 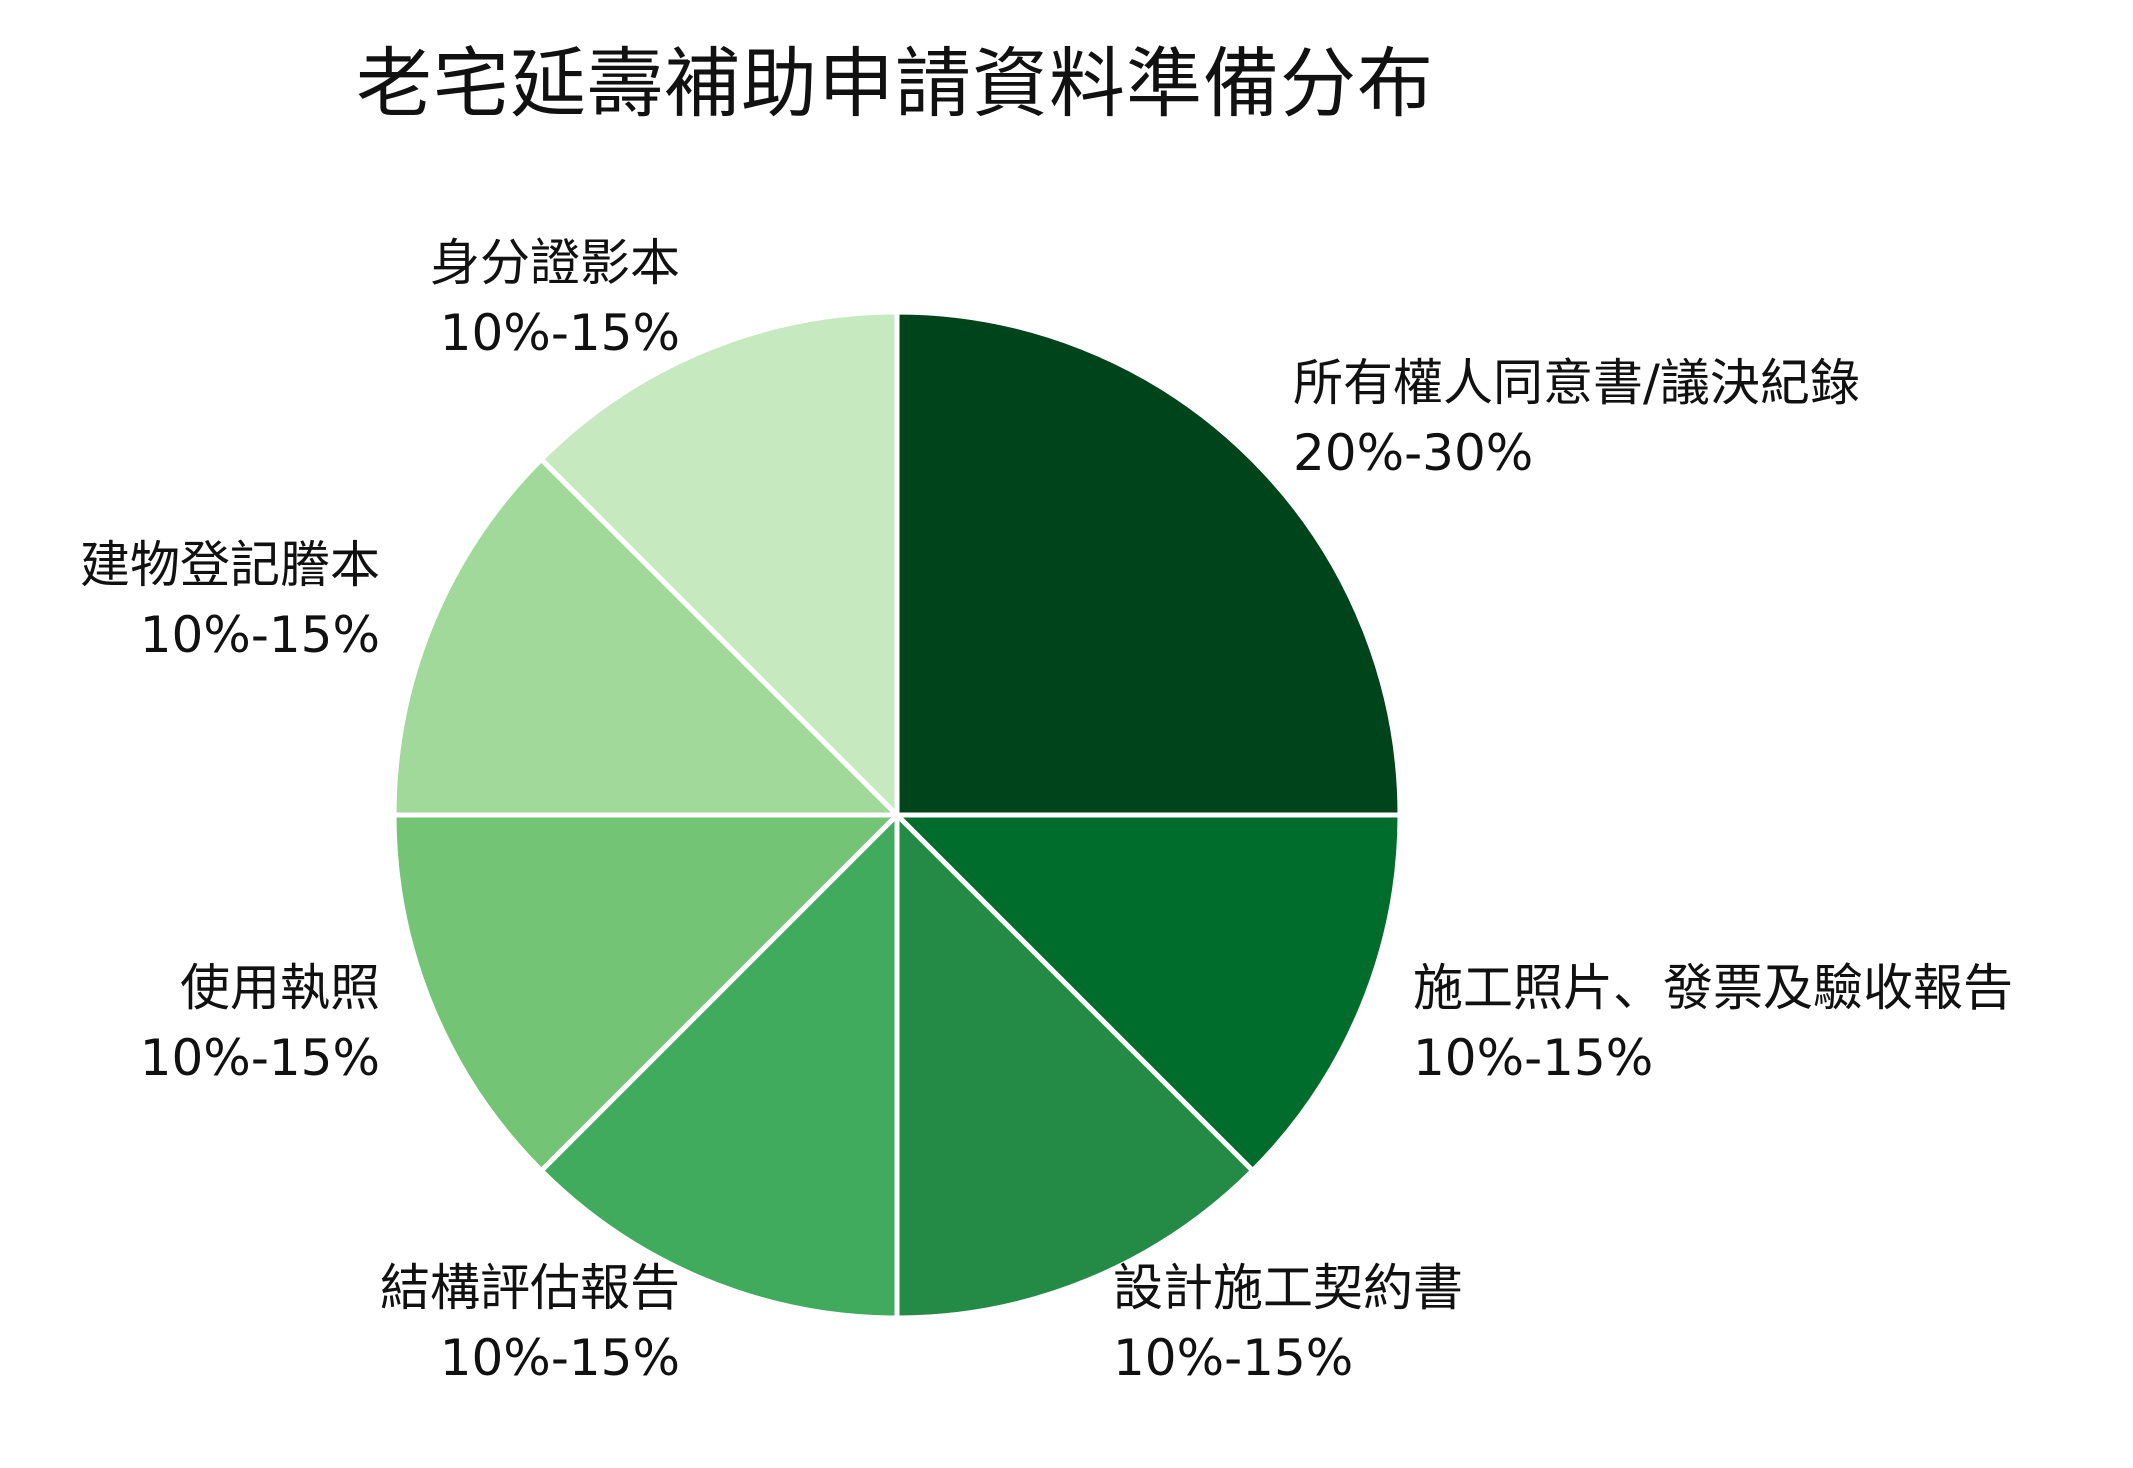 I want to click on slice-range-3: 10%-15%, so click(x=1233, y=1358).